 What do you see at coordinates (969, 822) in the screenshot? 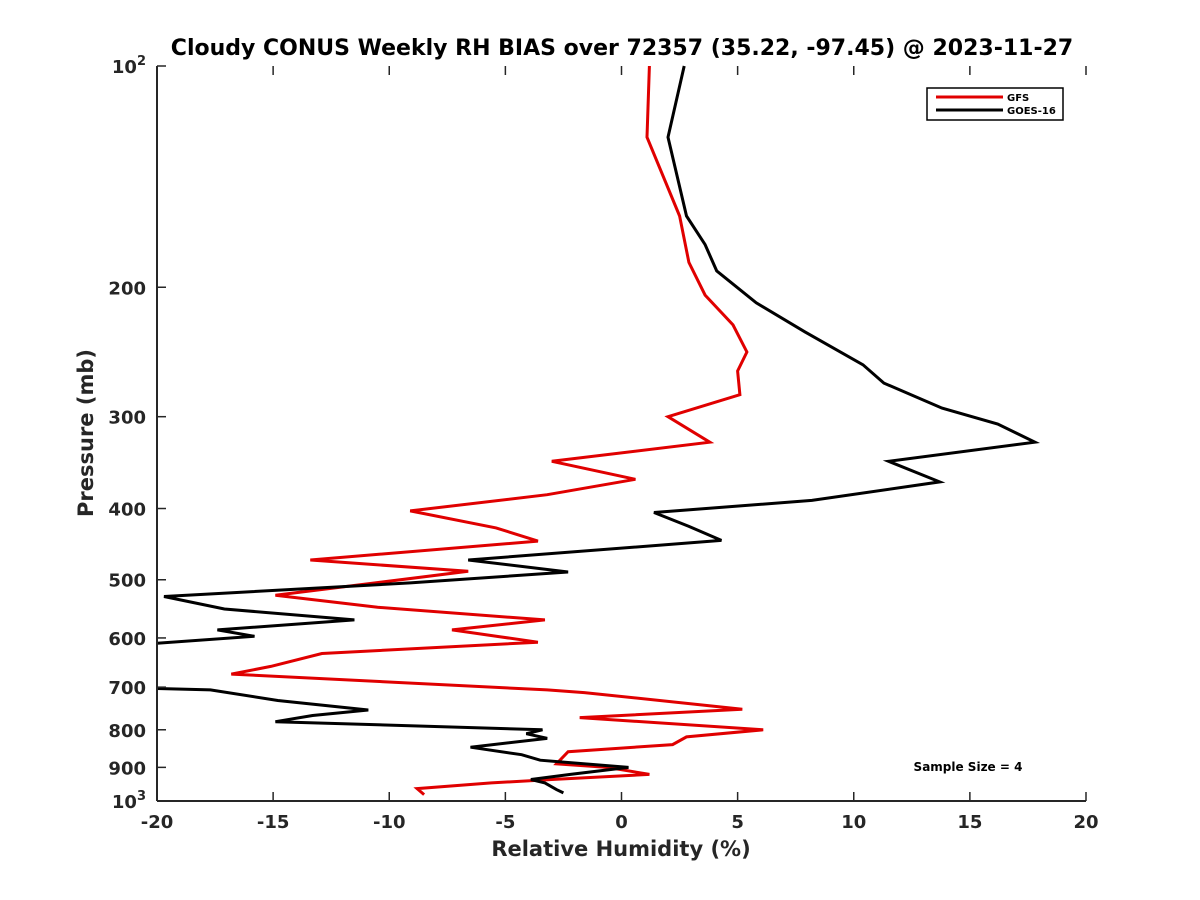
I see `x-tick-label: 15` at bounding box center [969, 822].